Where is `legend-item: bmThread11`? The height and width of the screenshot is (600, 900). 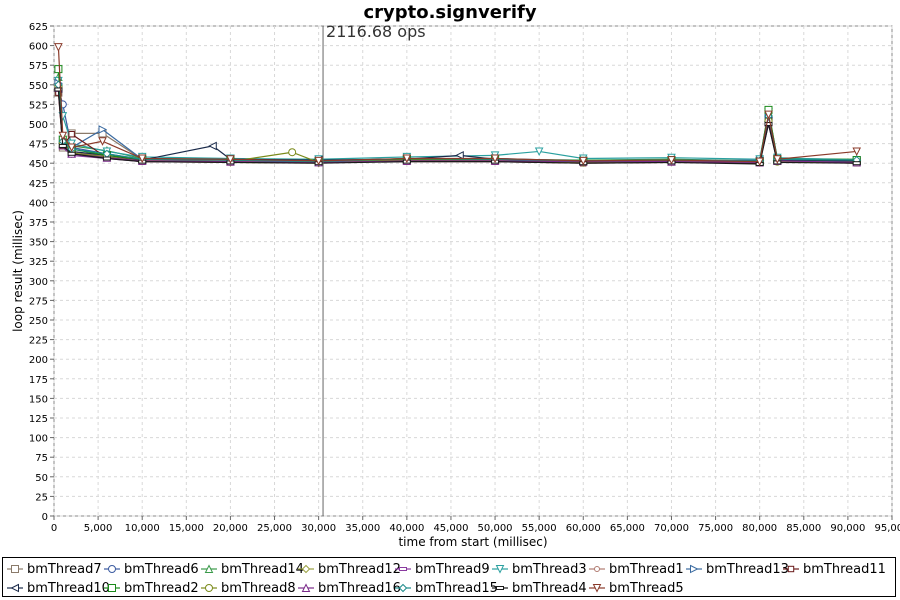
legend-item: bmThread11 is located at coordinates (834, 569).